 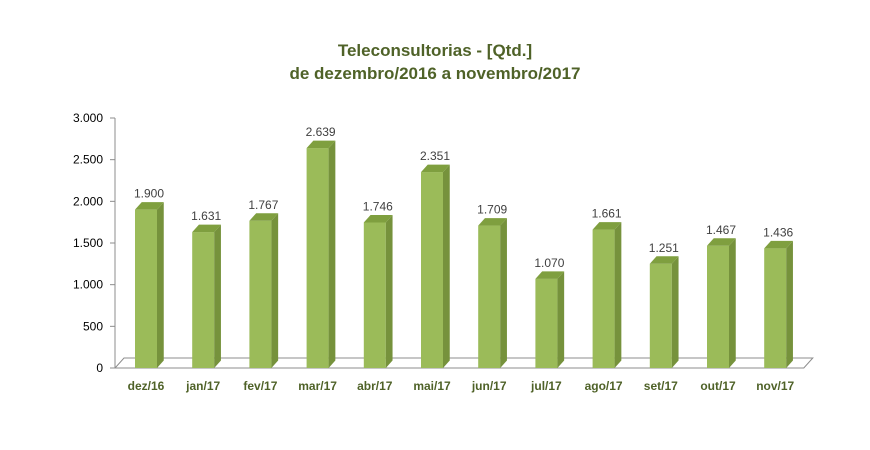 I want to click on data-label: 1.251, so click(x=664, y=248).